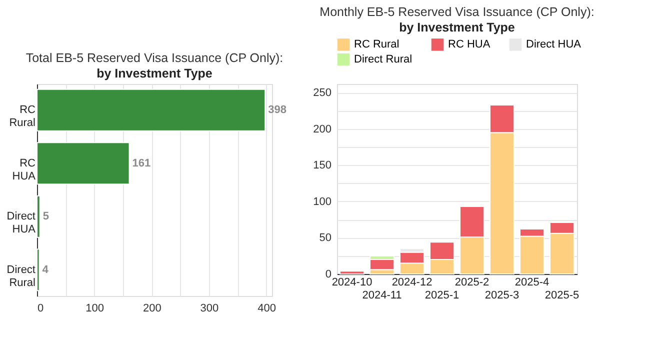 The height and width of the screenshot is (340, 664). I want to click on x-tick-label: 2024-12, so click(412, 282).